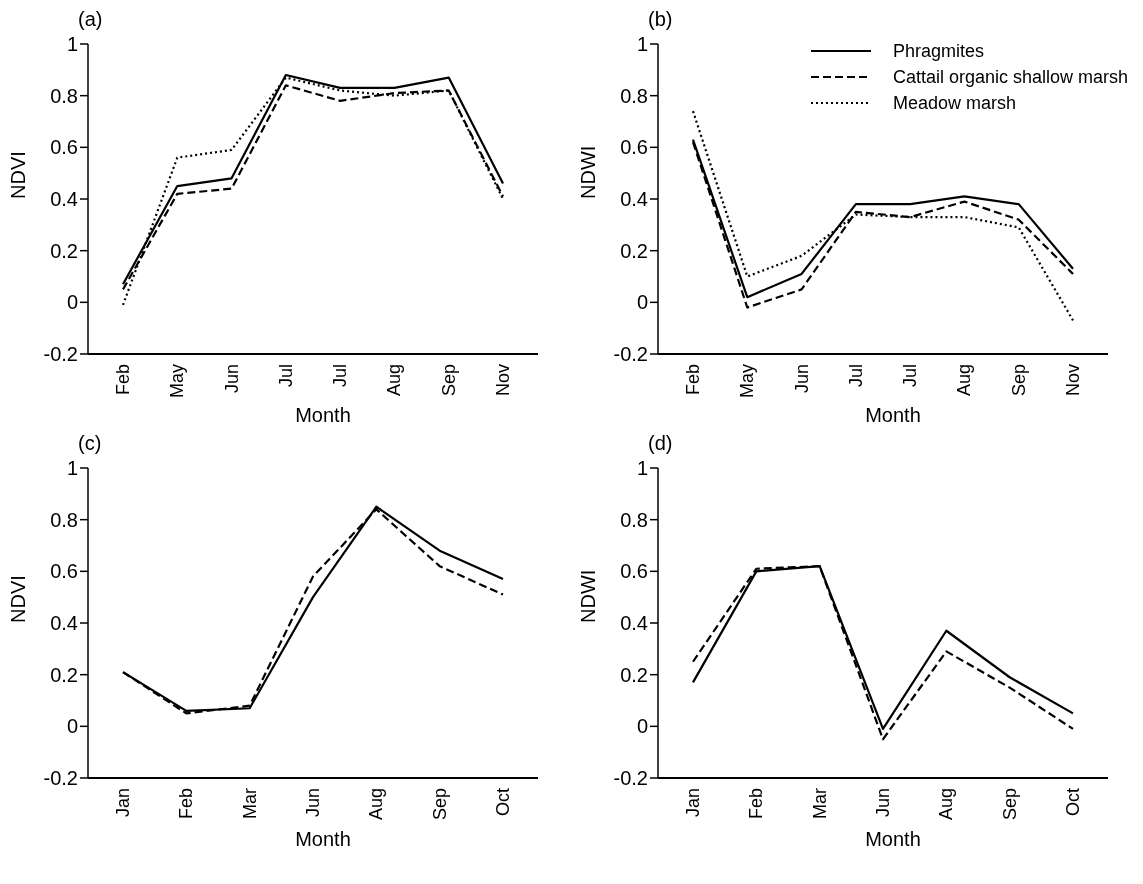 This screenshot has height=884, width=1143. I want to click on chart-title: (b), so click(660, 20).